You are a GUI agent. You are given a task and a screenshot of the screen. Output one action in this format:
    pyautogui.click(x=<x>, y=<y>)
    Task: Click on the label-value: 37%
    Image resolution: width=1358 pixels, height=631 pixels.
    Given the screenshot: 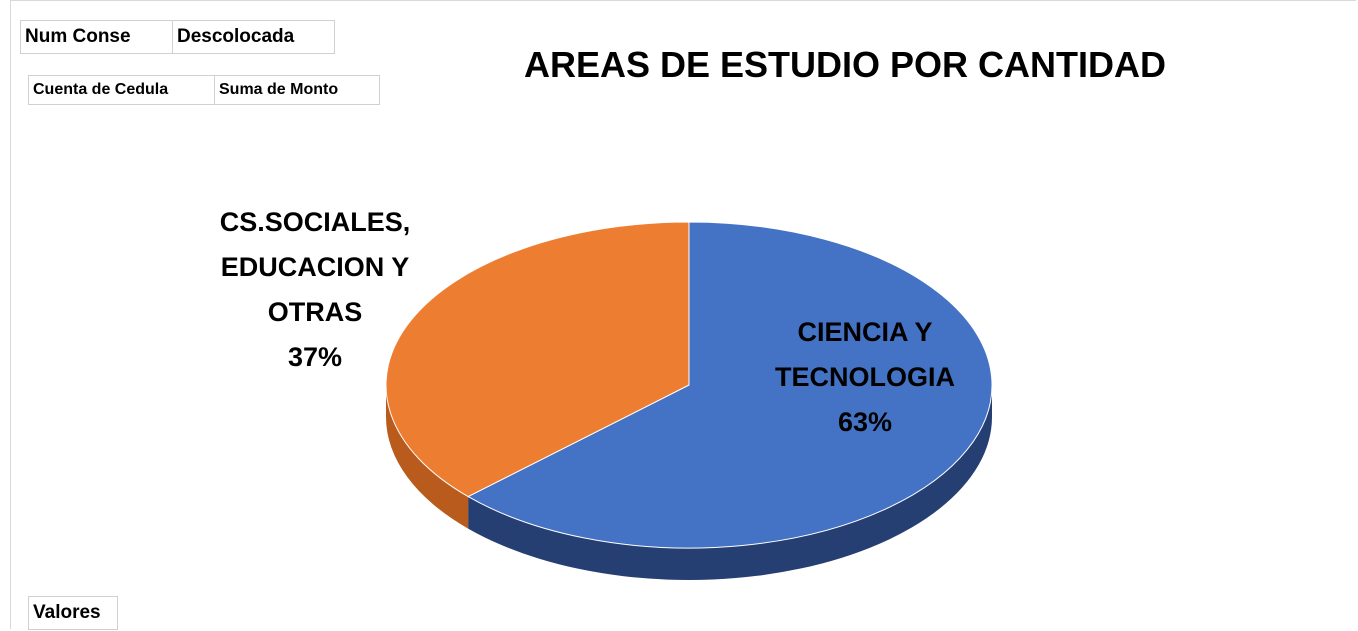 What is the action you would take?
    pyautogui.click(x=315, y=357)
    